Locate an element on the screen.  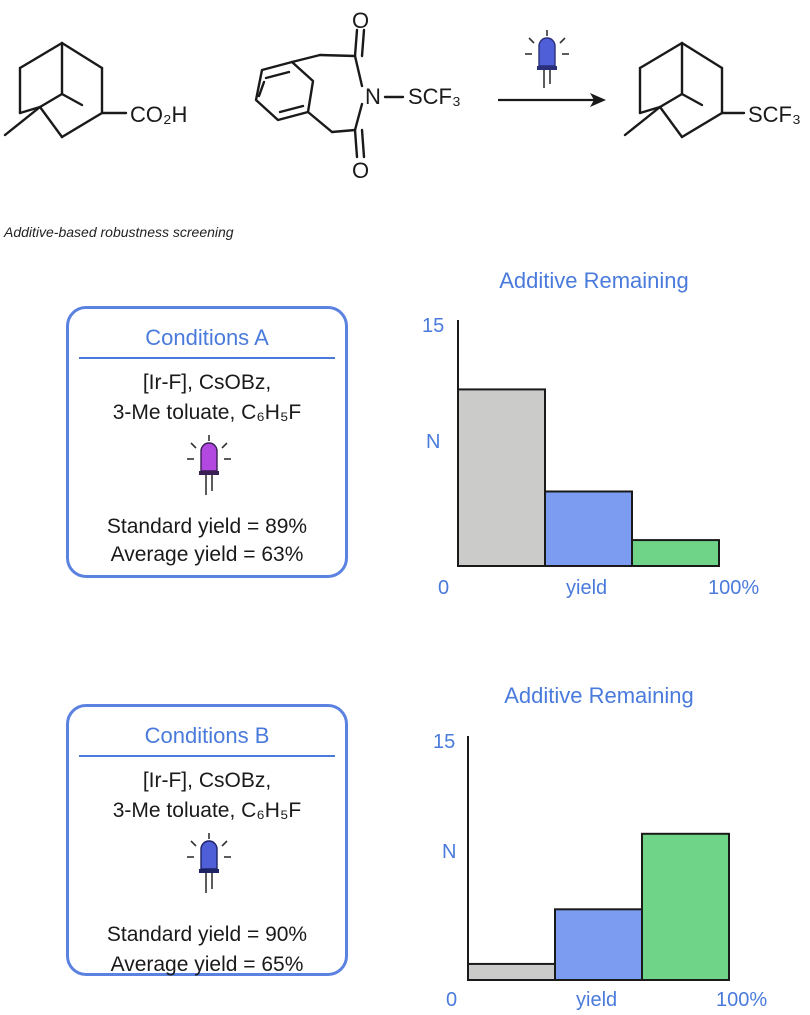
reagent-scf3-label: SCF₃ is located at coordinates (434, 96).